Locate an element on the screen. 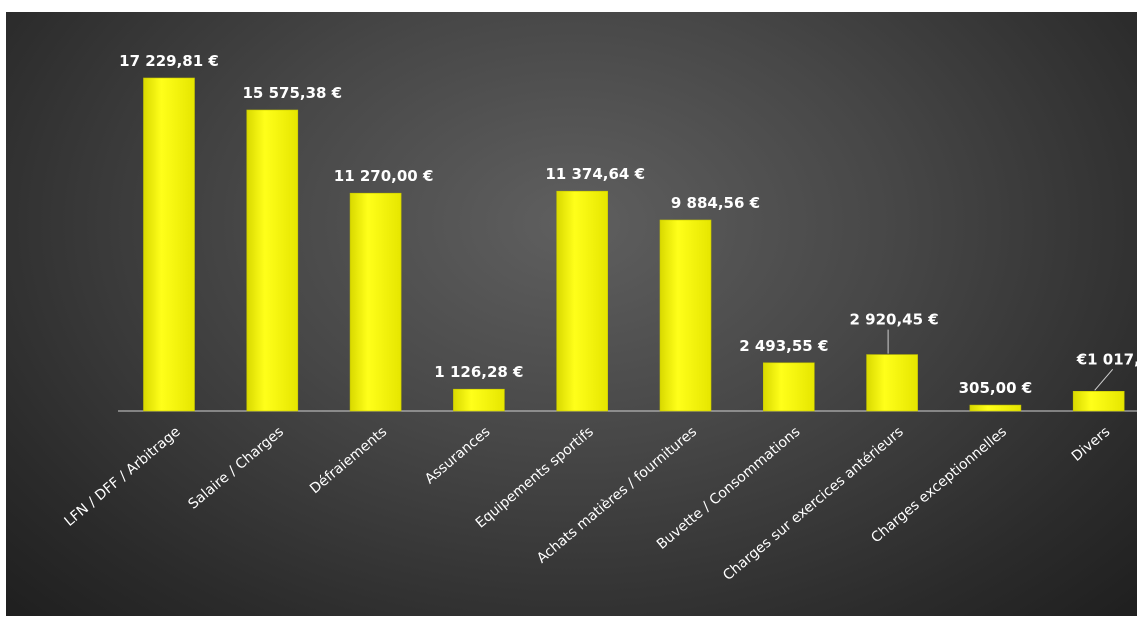 The width and height of the screenshot is (1138, 617). category-label-5: Achats matières / fournitures is located at coordinates (617, 495).